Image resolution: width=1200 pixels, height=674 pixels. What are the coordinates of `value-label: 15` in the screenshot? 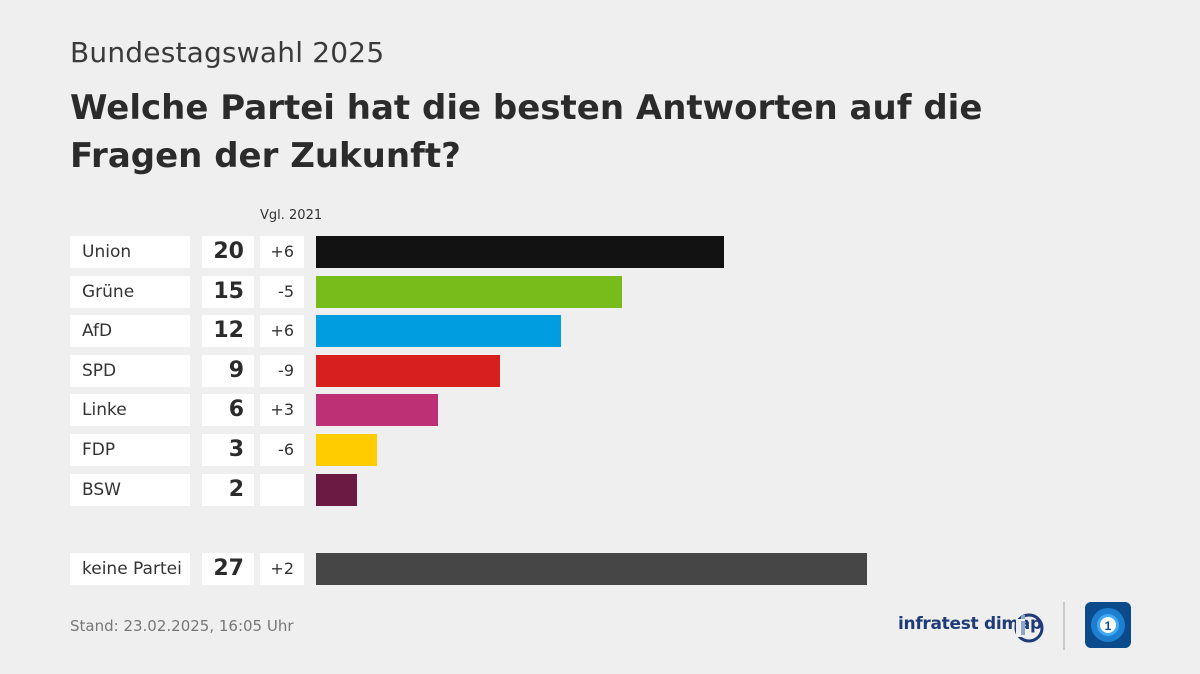 It's located at (228, 292).